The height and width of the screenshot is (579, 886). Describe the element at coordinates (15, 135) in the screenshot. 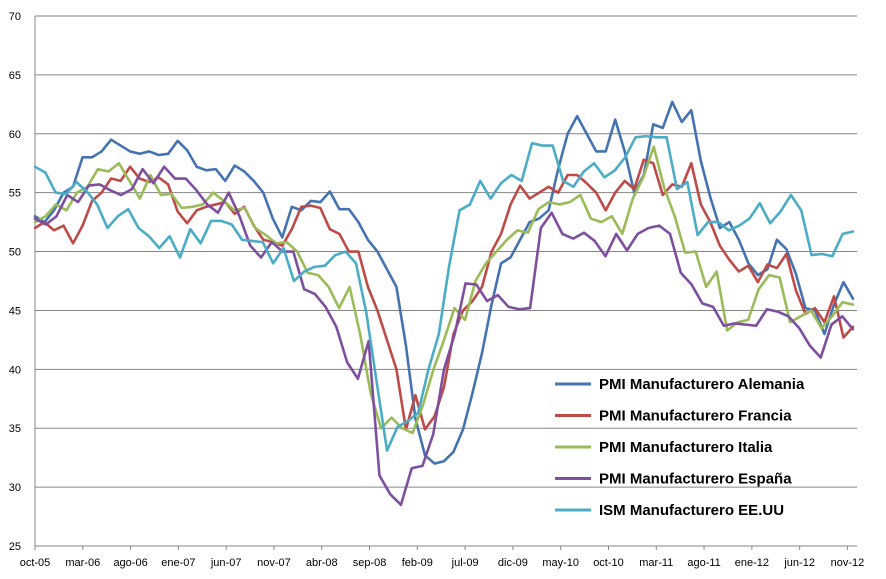

I see `y-tick-label: 60` at that location.